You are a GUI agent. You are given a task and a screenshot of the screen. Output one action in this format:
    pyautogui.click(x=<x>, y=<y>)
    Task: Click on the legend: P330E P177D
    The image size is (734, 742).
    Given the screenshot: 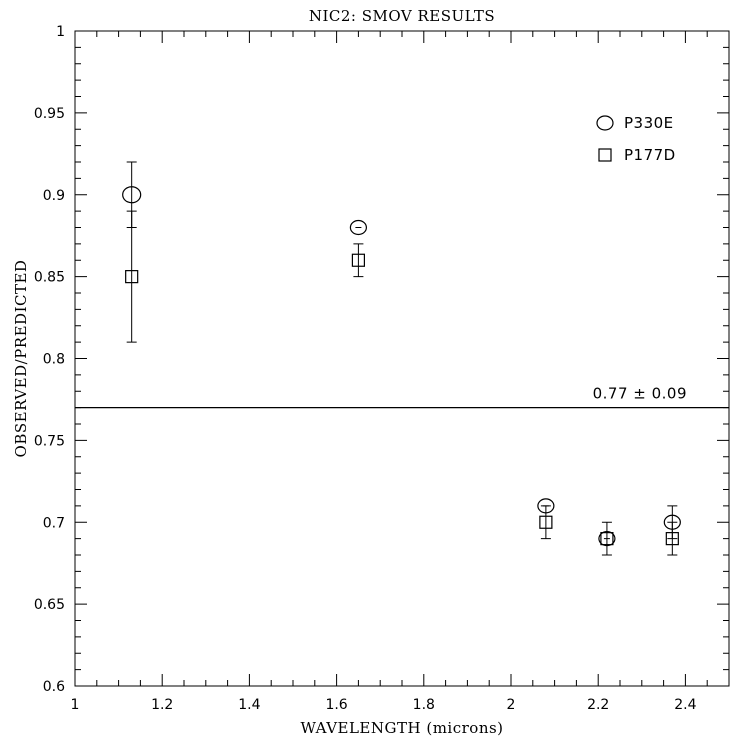 What is the action you would take?
    pyautogui.click(x=636, y=139)
    